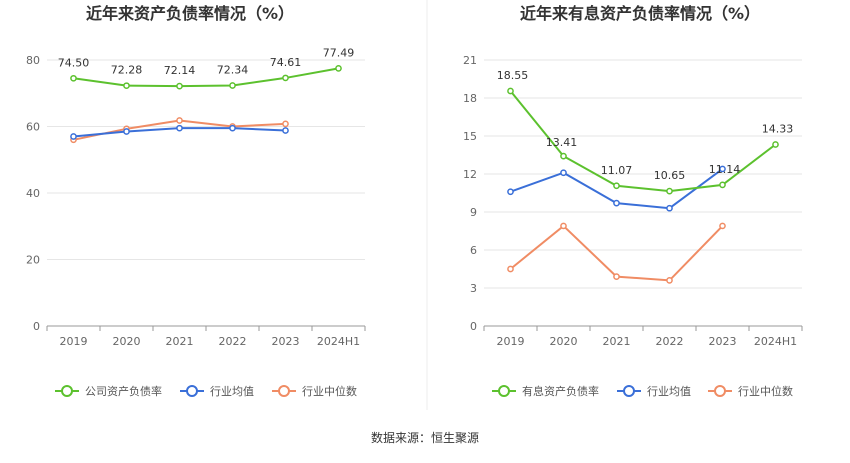 This screenshot has width=850, height=463. Describe the element at coordinates (560, 391) in the screenshot. I see `legend-label: 有息资产负债率` at that location.